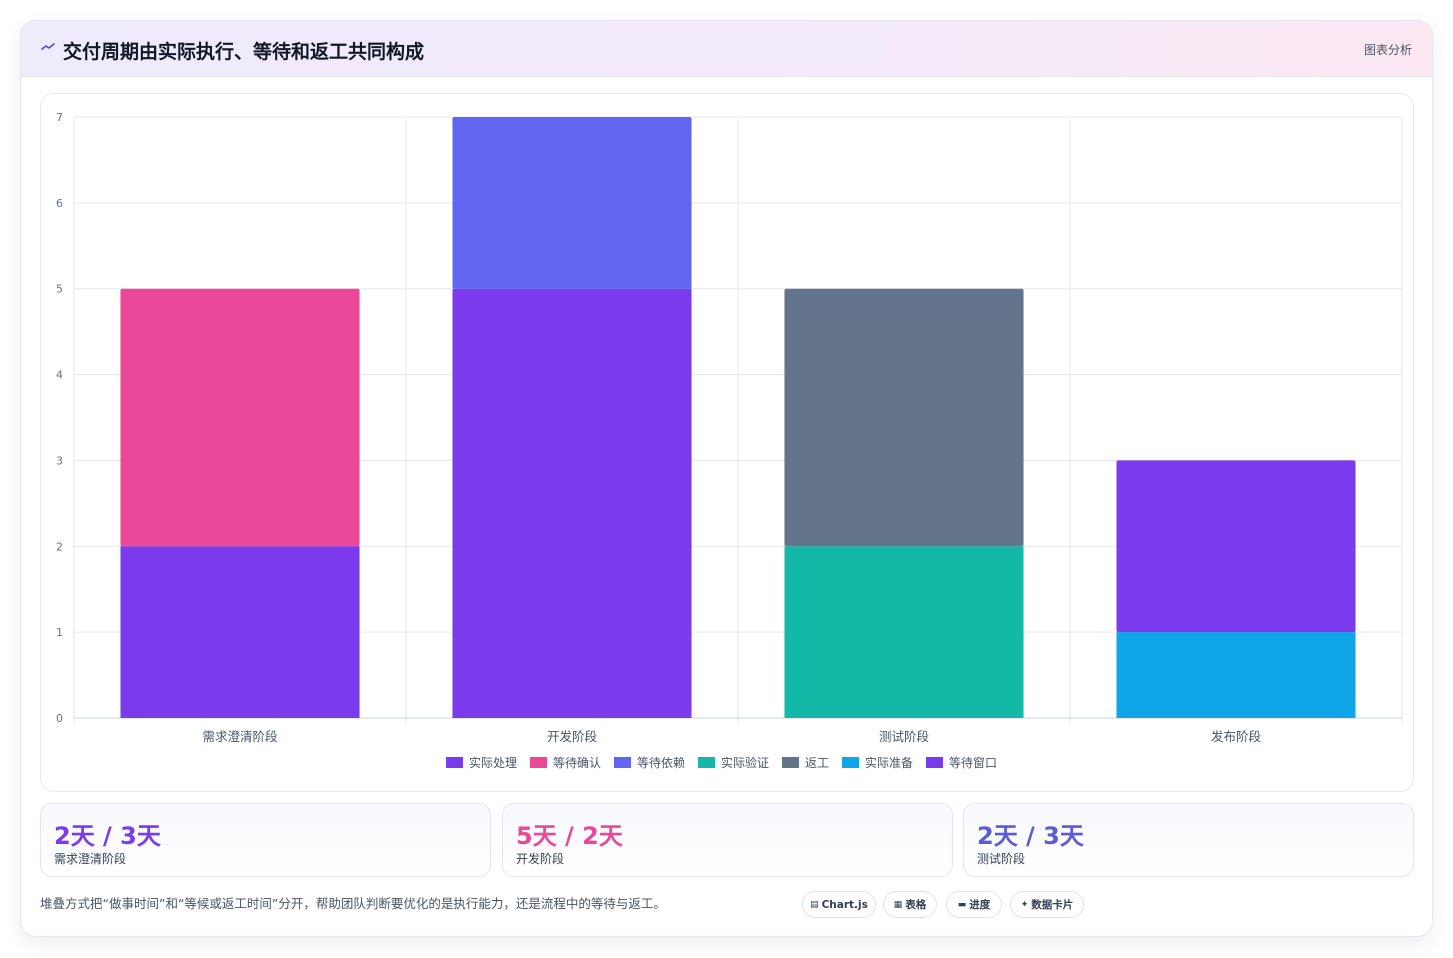 Image resolution: width=1453 pixels, height=958 pixels. What do you see at coordinates (59, 460) in the screenshot?
I see `y-tick-label: 3` at bounding box center [59, 460].